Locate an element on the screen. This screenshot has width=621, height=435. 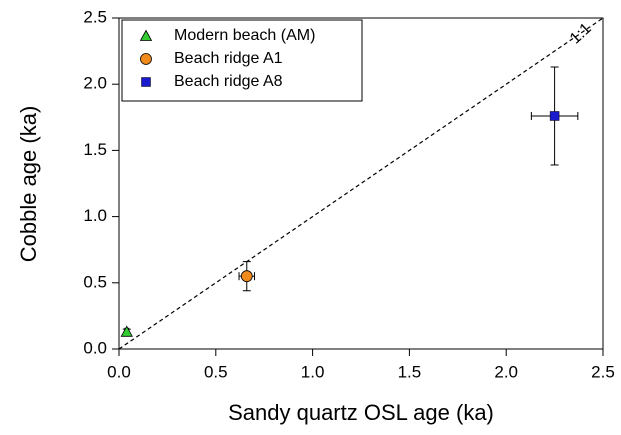
x-axis-label: Sandy quartz OSL age (ka) is located at coordinates (361, 412).